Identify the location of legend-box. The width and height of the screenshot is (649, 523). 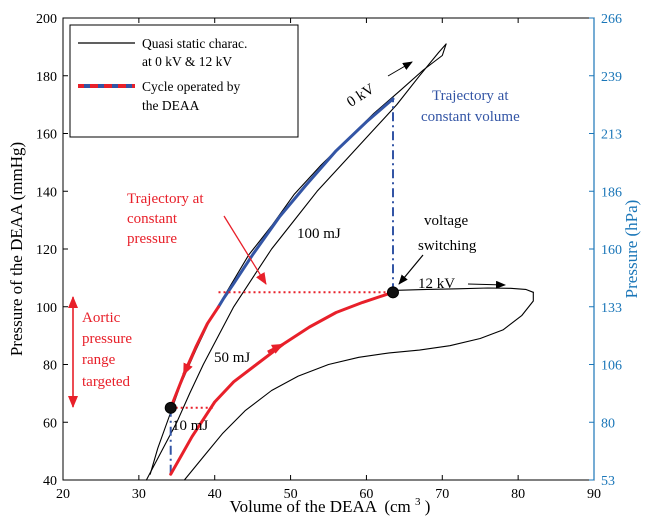
(184, 81).